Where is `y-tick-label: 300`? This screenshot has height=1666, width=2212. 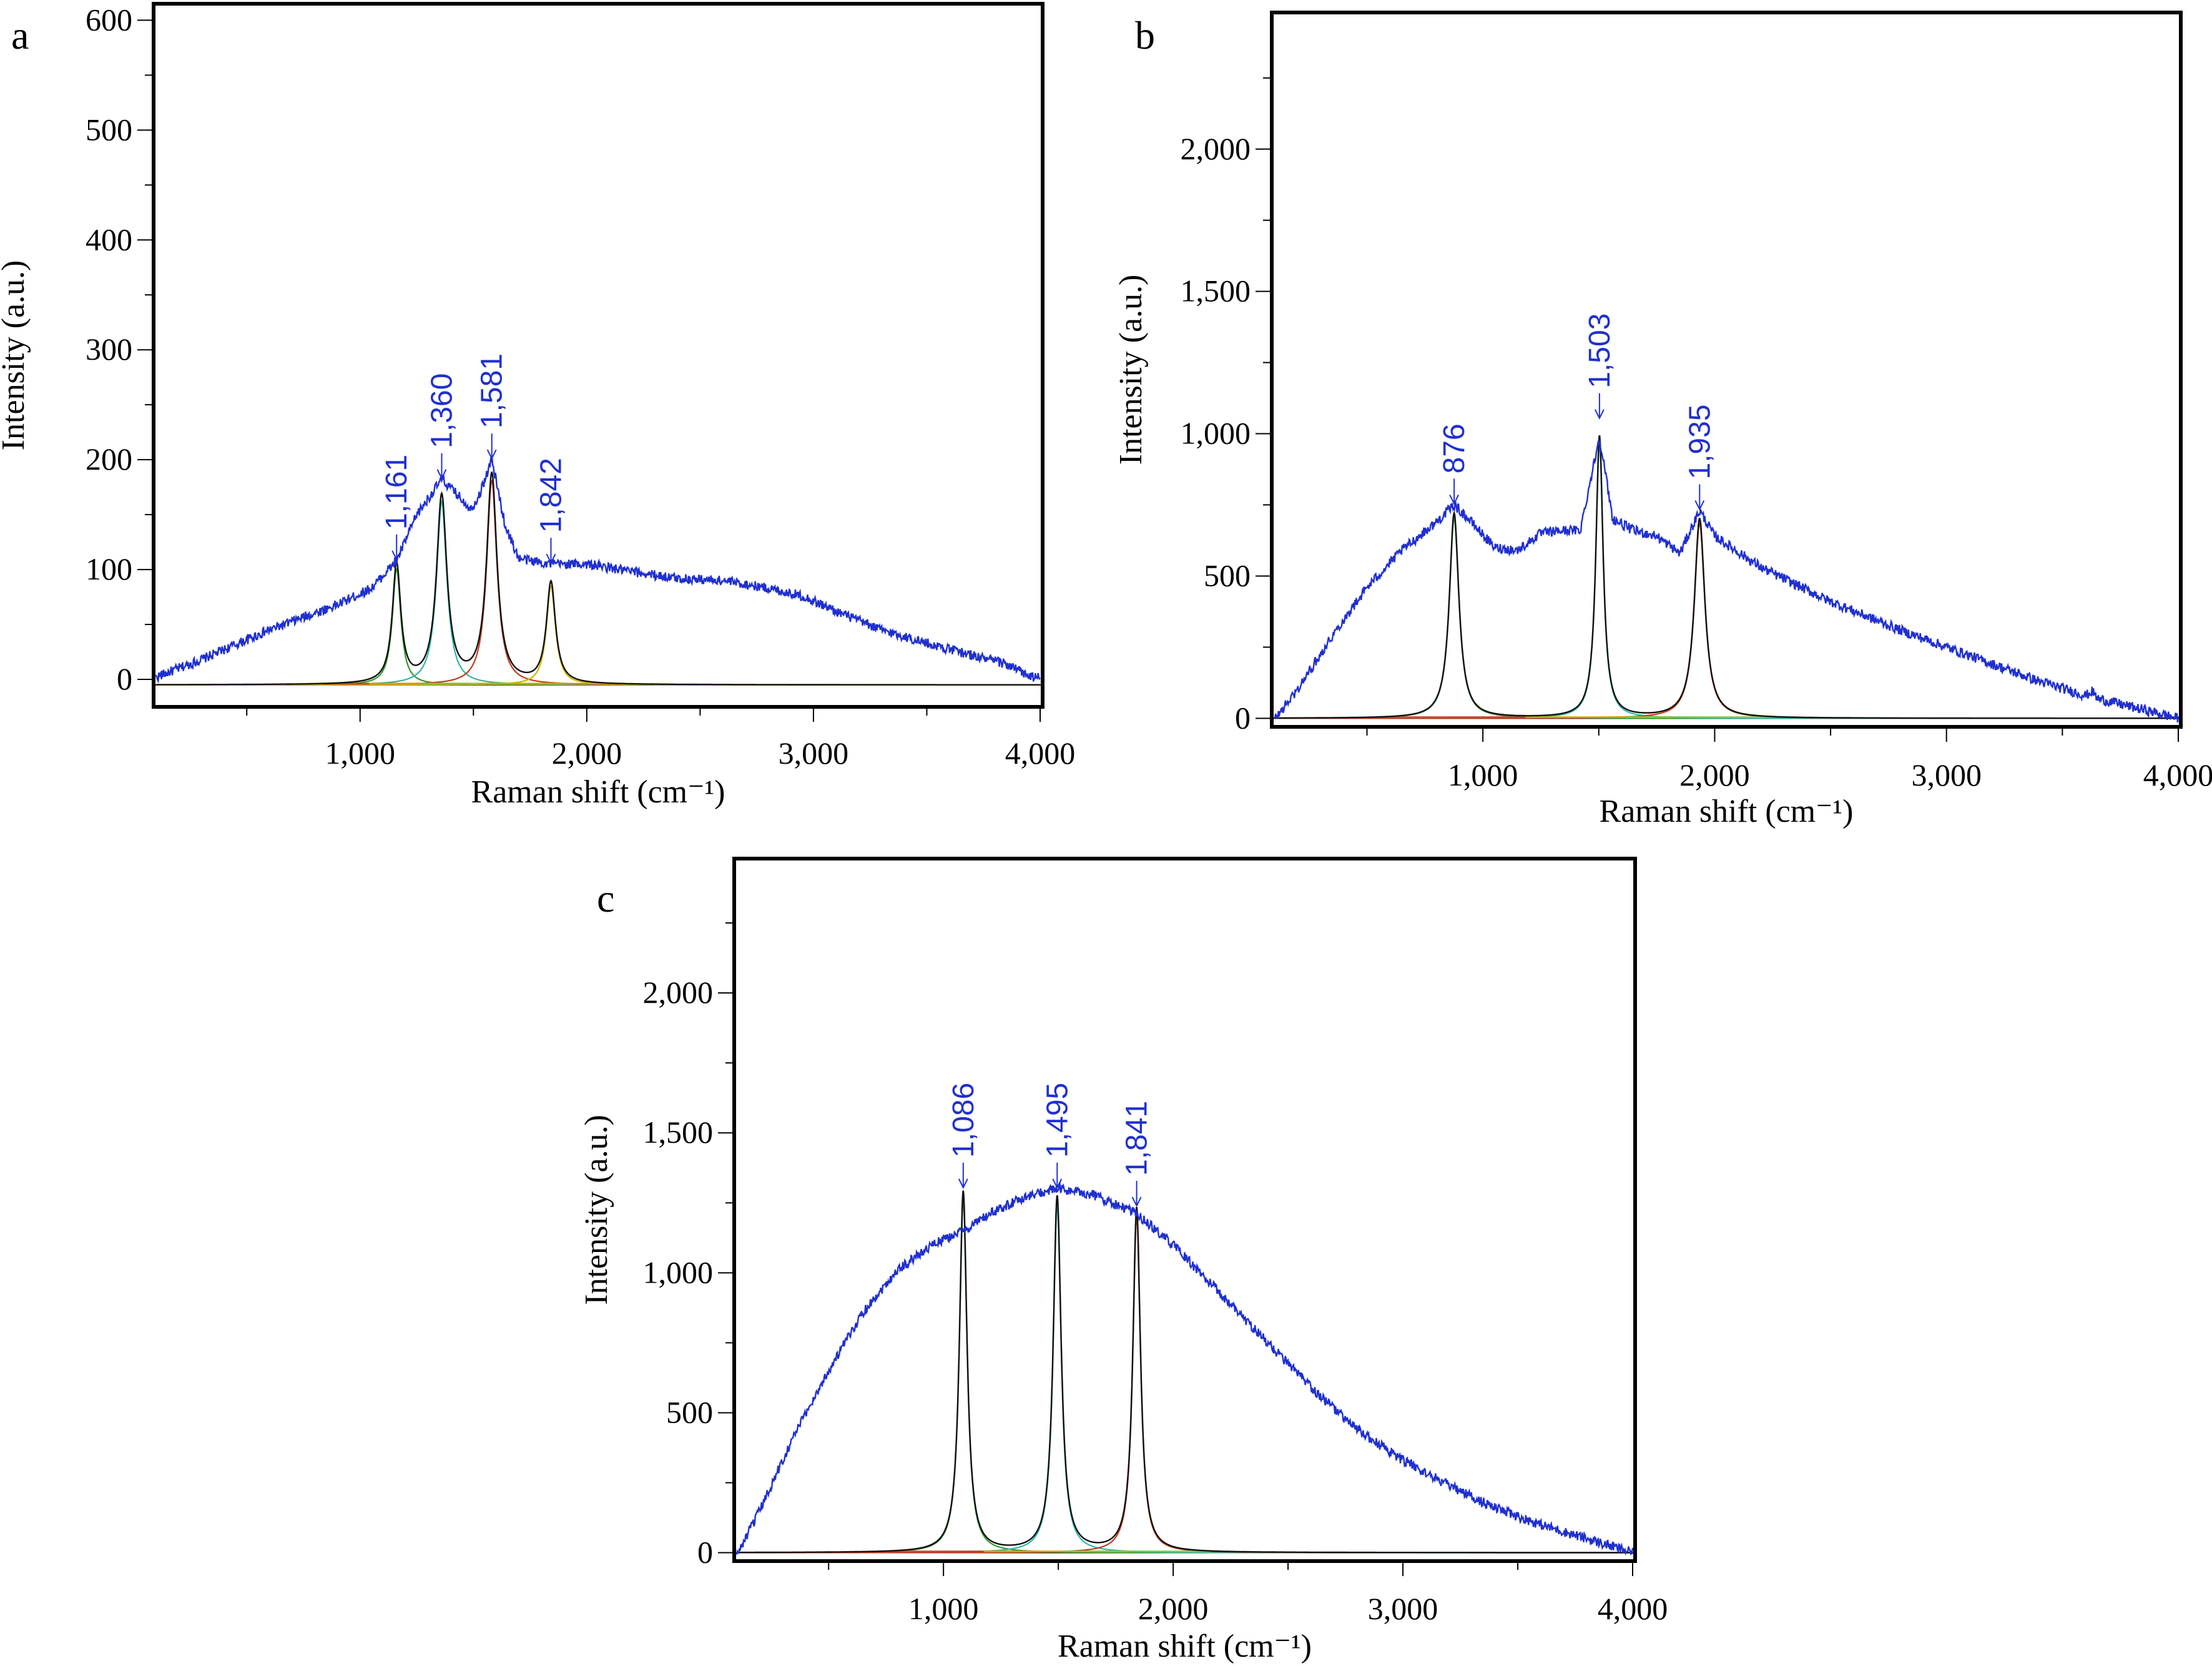
y-tick-label: 300 is located at coordinates (109, 349).